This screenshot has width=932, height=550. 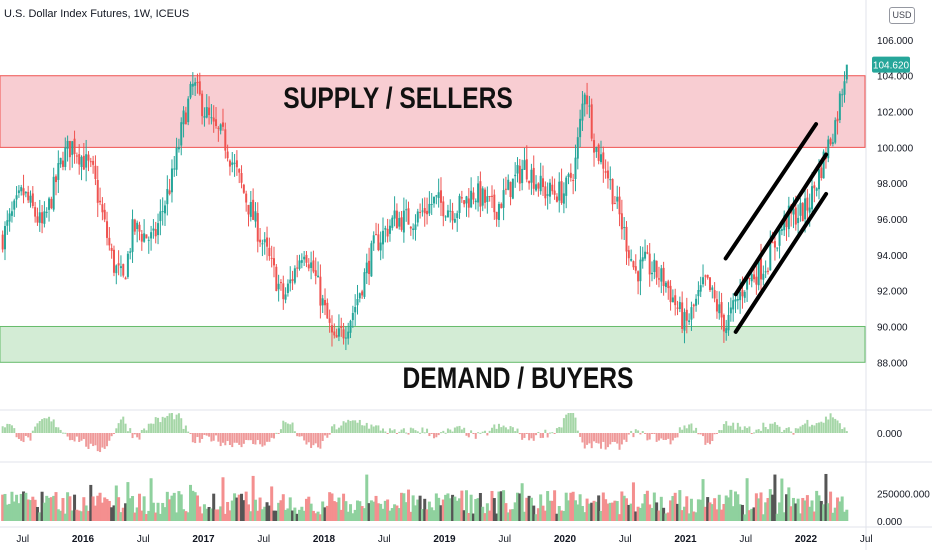 What do you see at coordinates (902, 15) in the screenshot?
I see `currency-badge: USD` at bounding box center [902, 15].